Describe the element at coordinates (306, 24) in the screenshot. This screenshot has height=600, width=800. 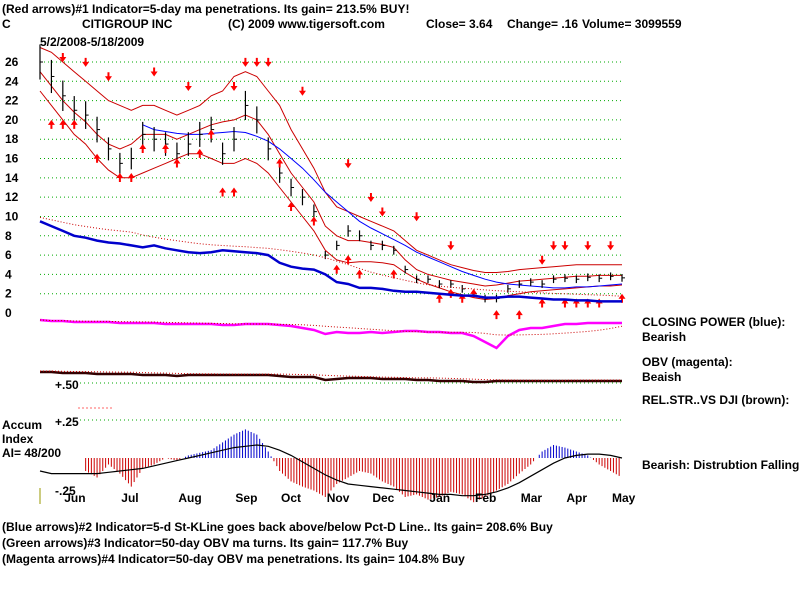
I see `copyright-text: (C) 2009 www.tigersoft.com` at that location.